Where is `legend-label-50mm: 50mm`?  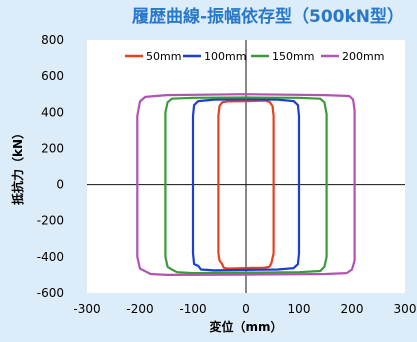
legend-label-50mm: 50mm is located at coordinates (163, 56).